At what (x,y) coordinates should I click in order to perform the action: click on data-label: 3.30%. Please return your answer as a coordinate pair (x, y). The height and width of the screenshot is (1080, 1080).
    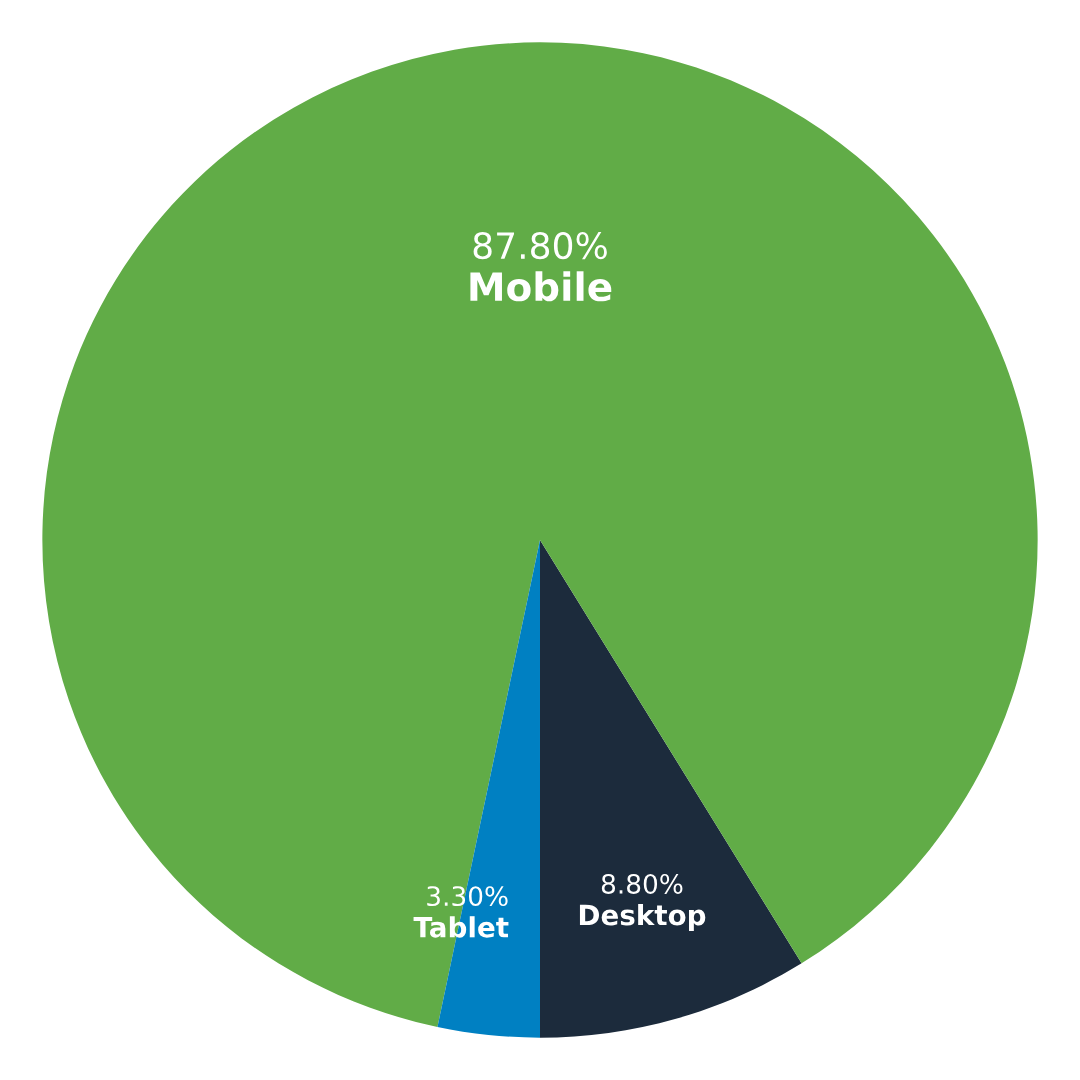
    Looking at the image, I should click on (467, 896).